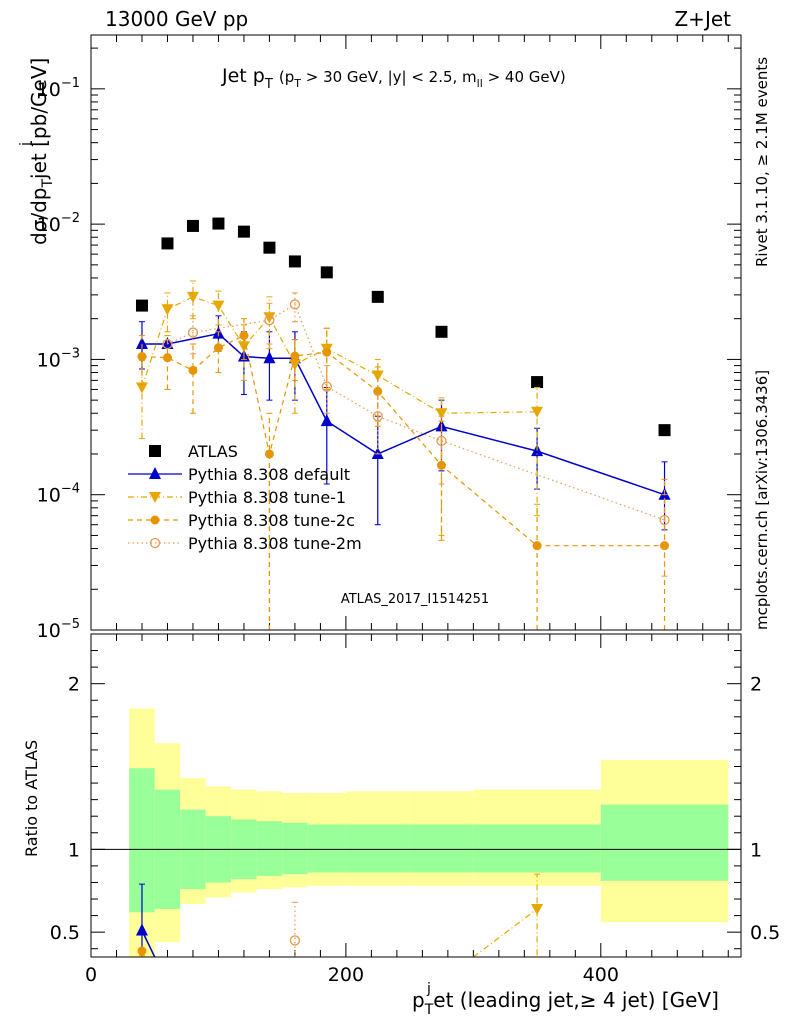 The height and width of the screenshot is (1024, 786). Describe the element at coordinates (756, 850) in the screenshot. I see `y-tick-label-right: 1` at that location.